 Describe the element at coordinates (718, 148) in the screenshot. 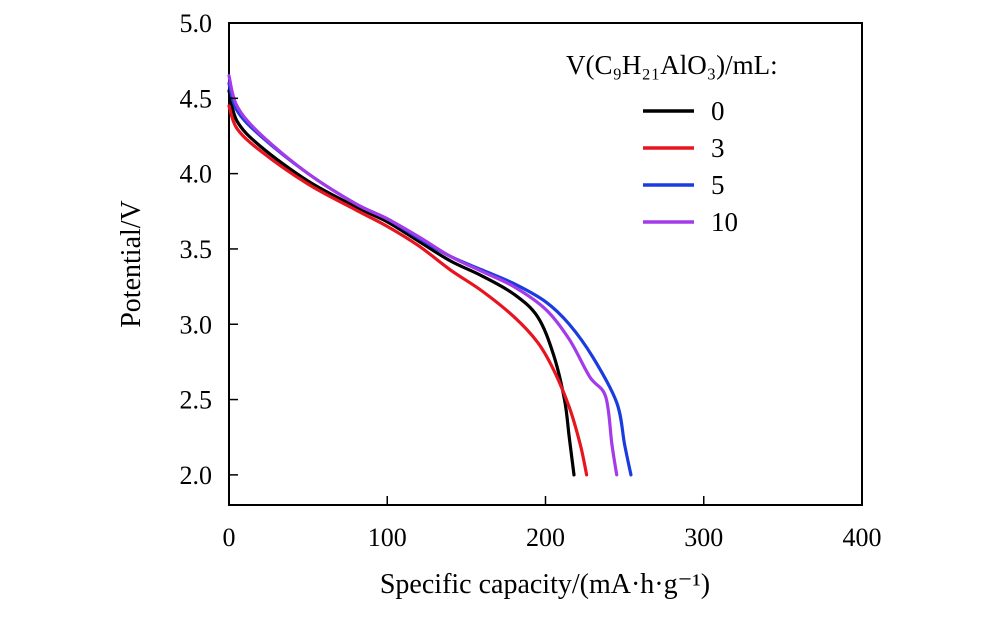

I see `legend-label-3: 3` at that location.